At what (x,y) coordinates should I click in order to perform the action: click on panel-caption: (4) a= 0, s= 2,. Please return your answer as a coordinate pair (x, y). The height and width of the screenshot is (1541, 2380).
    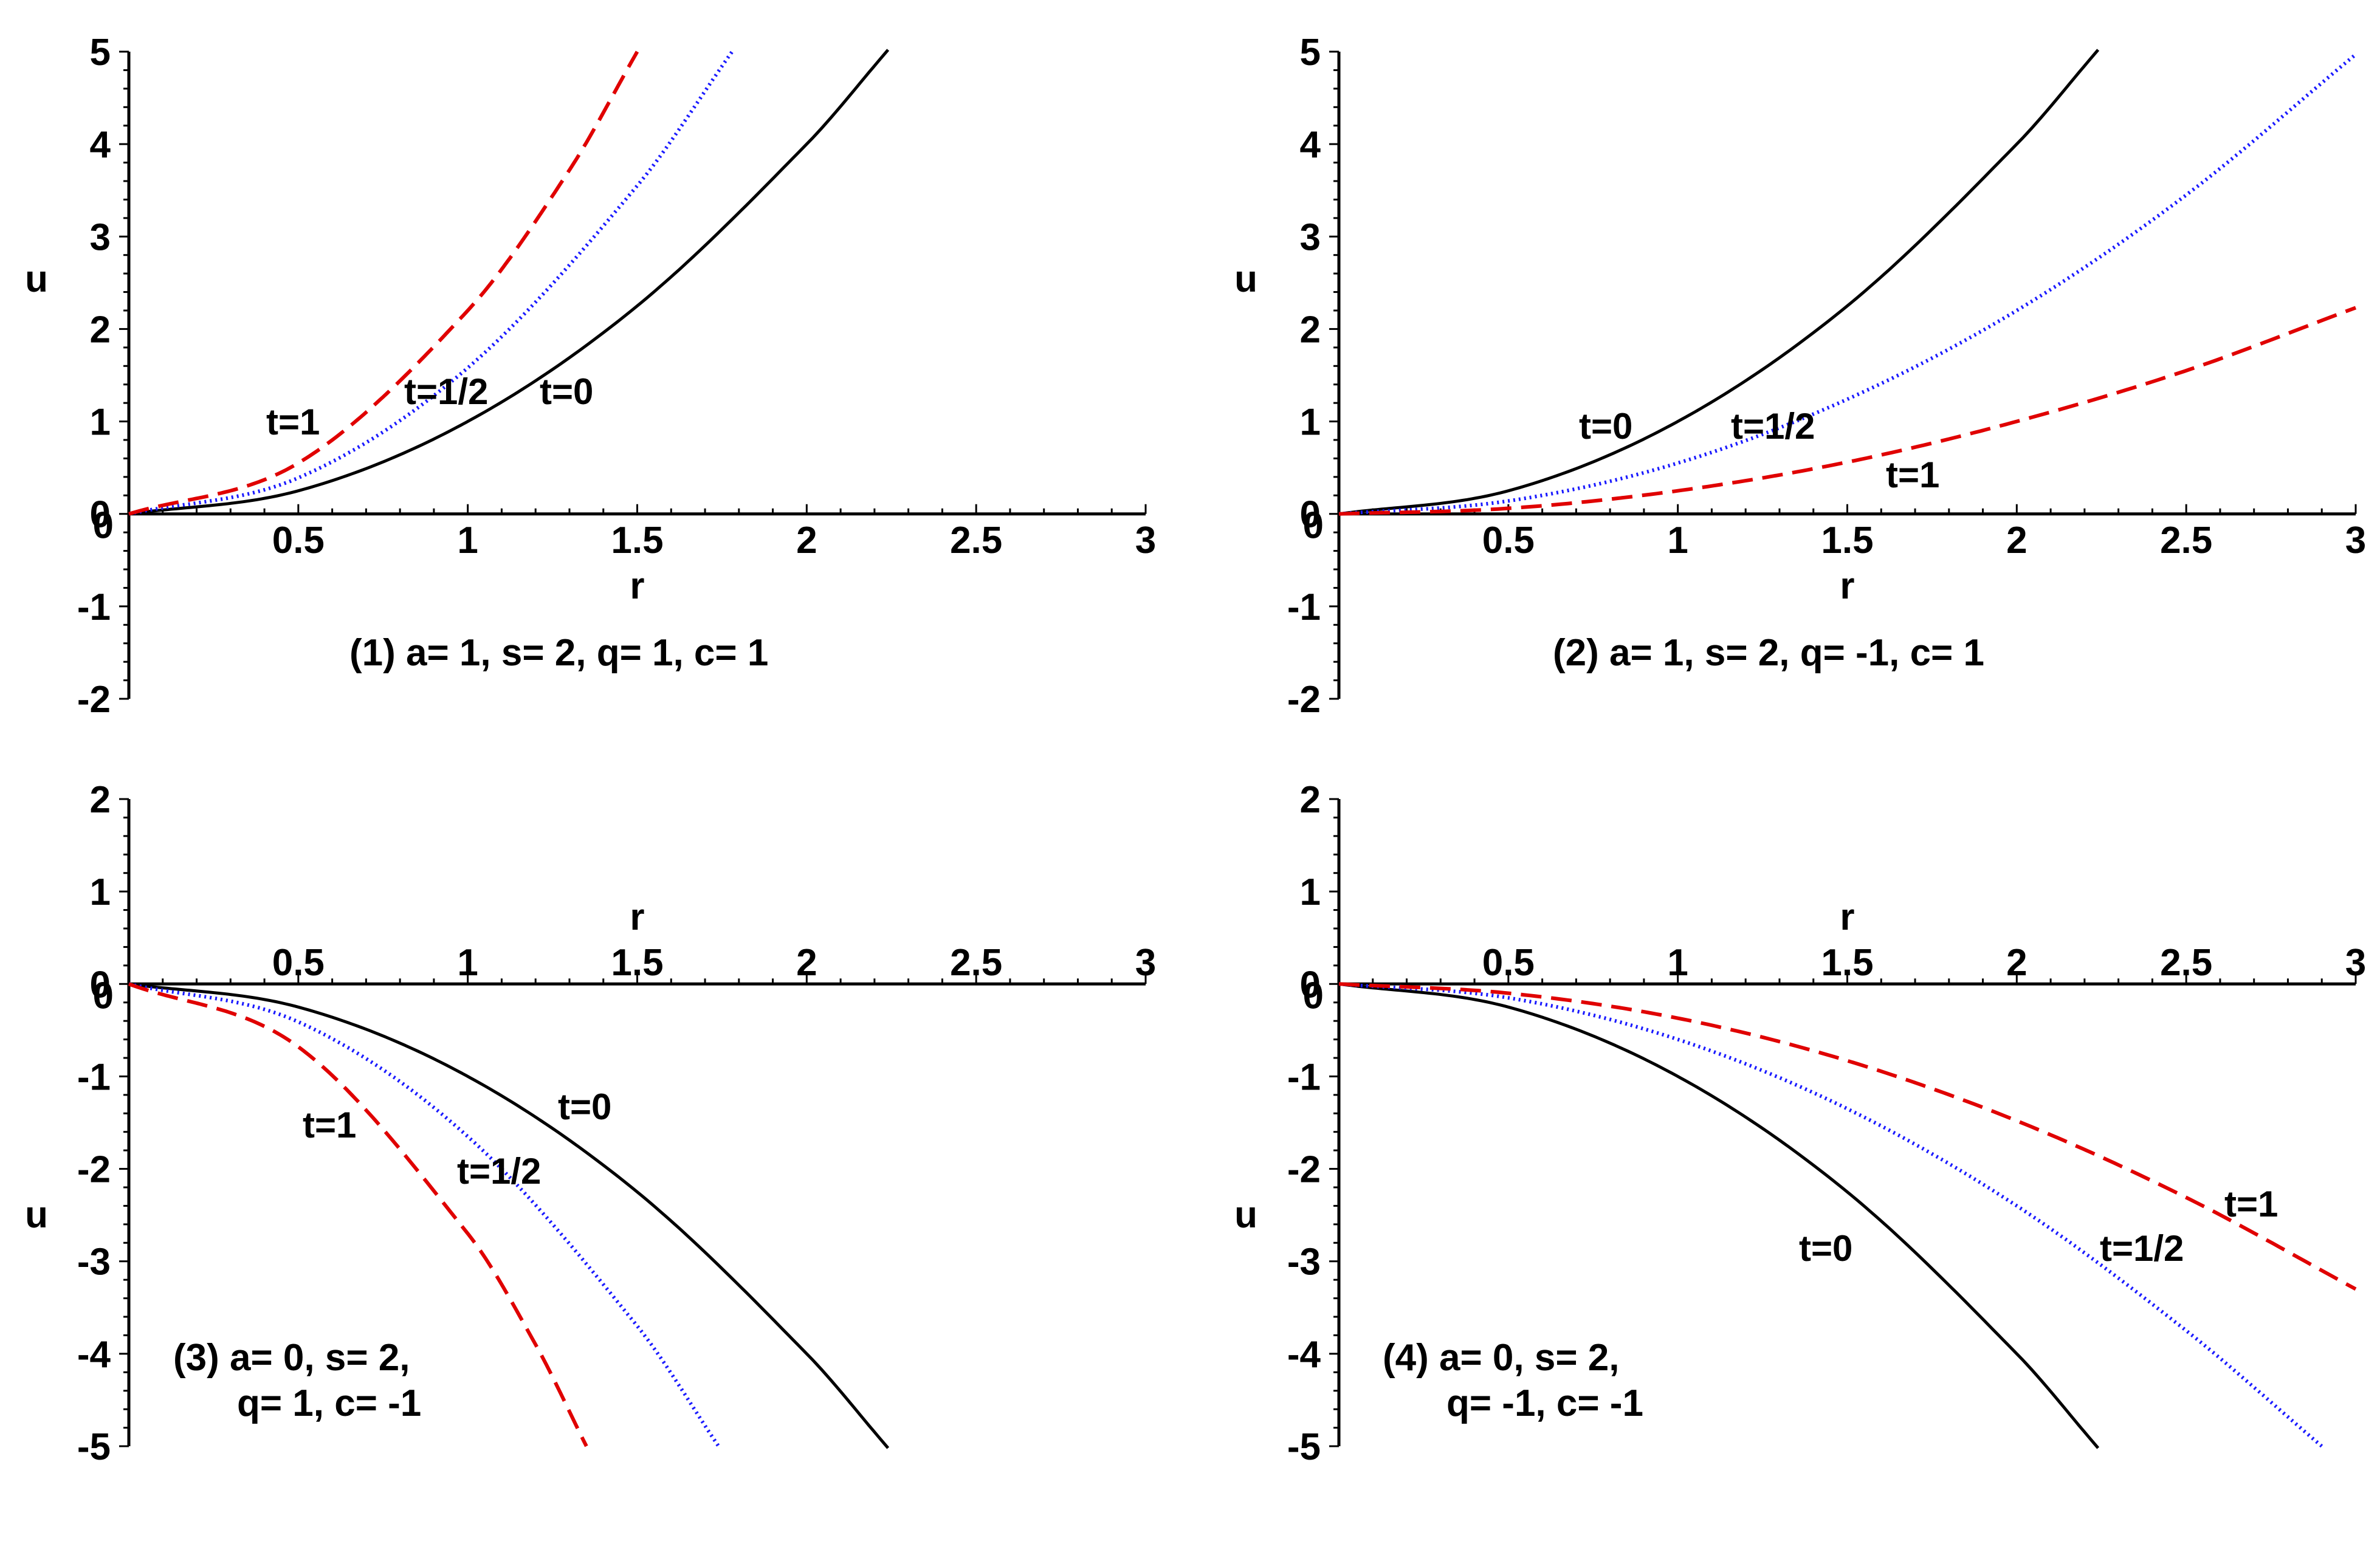
    Looking at the image, I should click on (1501, 1358).